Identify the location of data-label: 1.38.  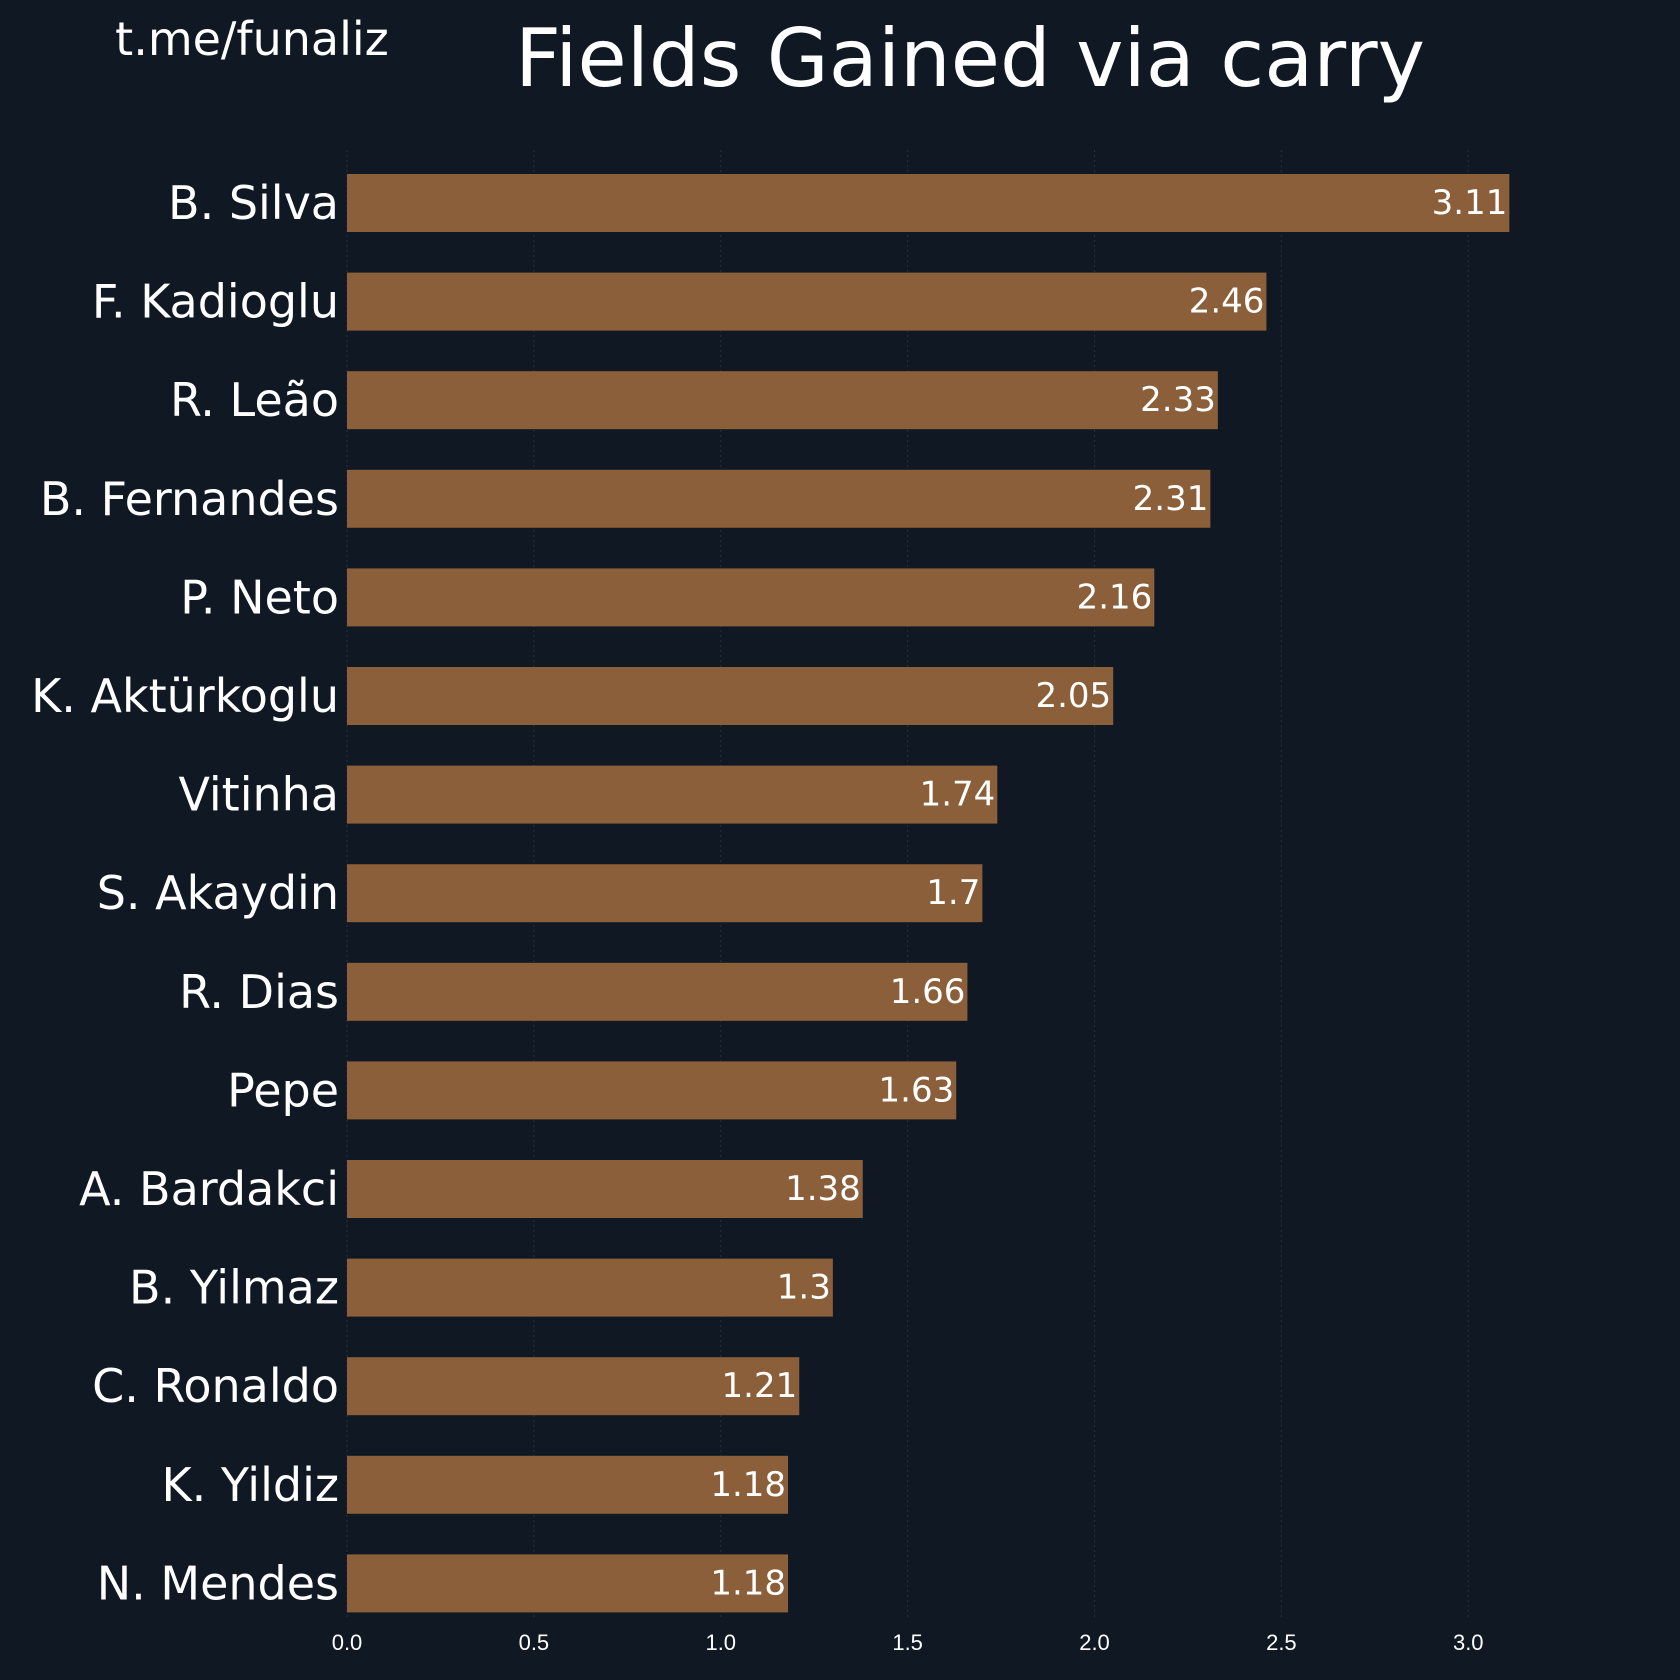
(823, 1189).